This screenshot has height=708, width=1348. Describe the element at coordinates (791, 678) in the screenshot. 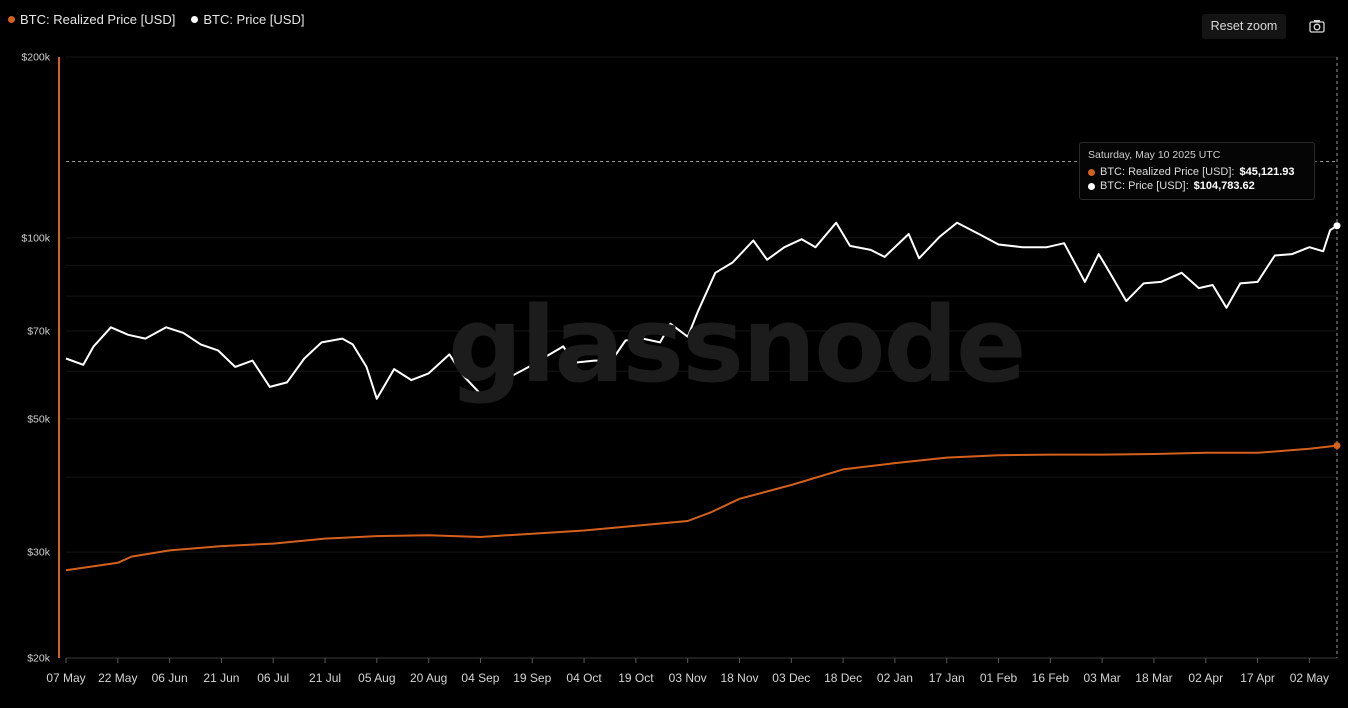

I see `x-tick-label: 03 Dec` at that location.